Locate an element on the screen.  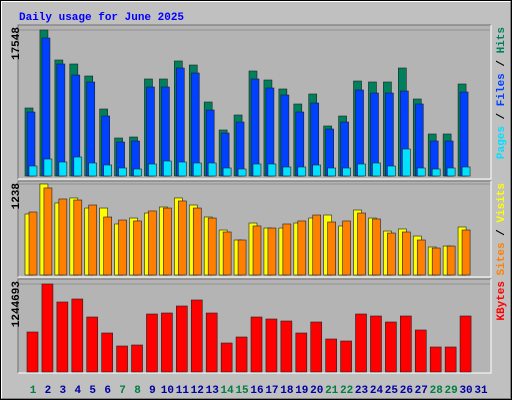
chart-title: Daily usage for June 2025 is located at coordinates (101, 18).